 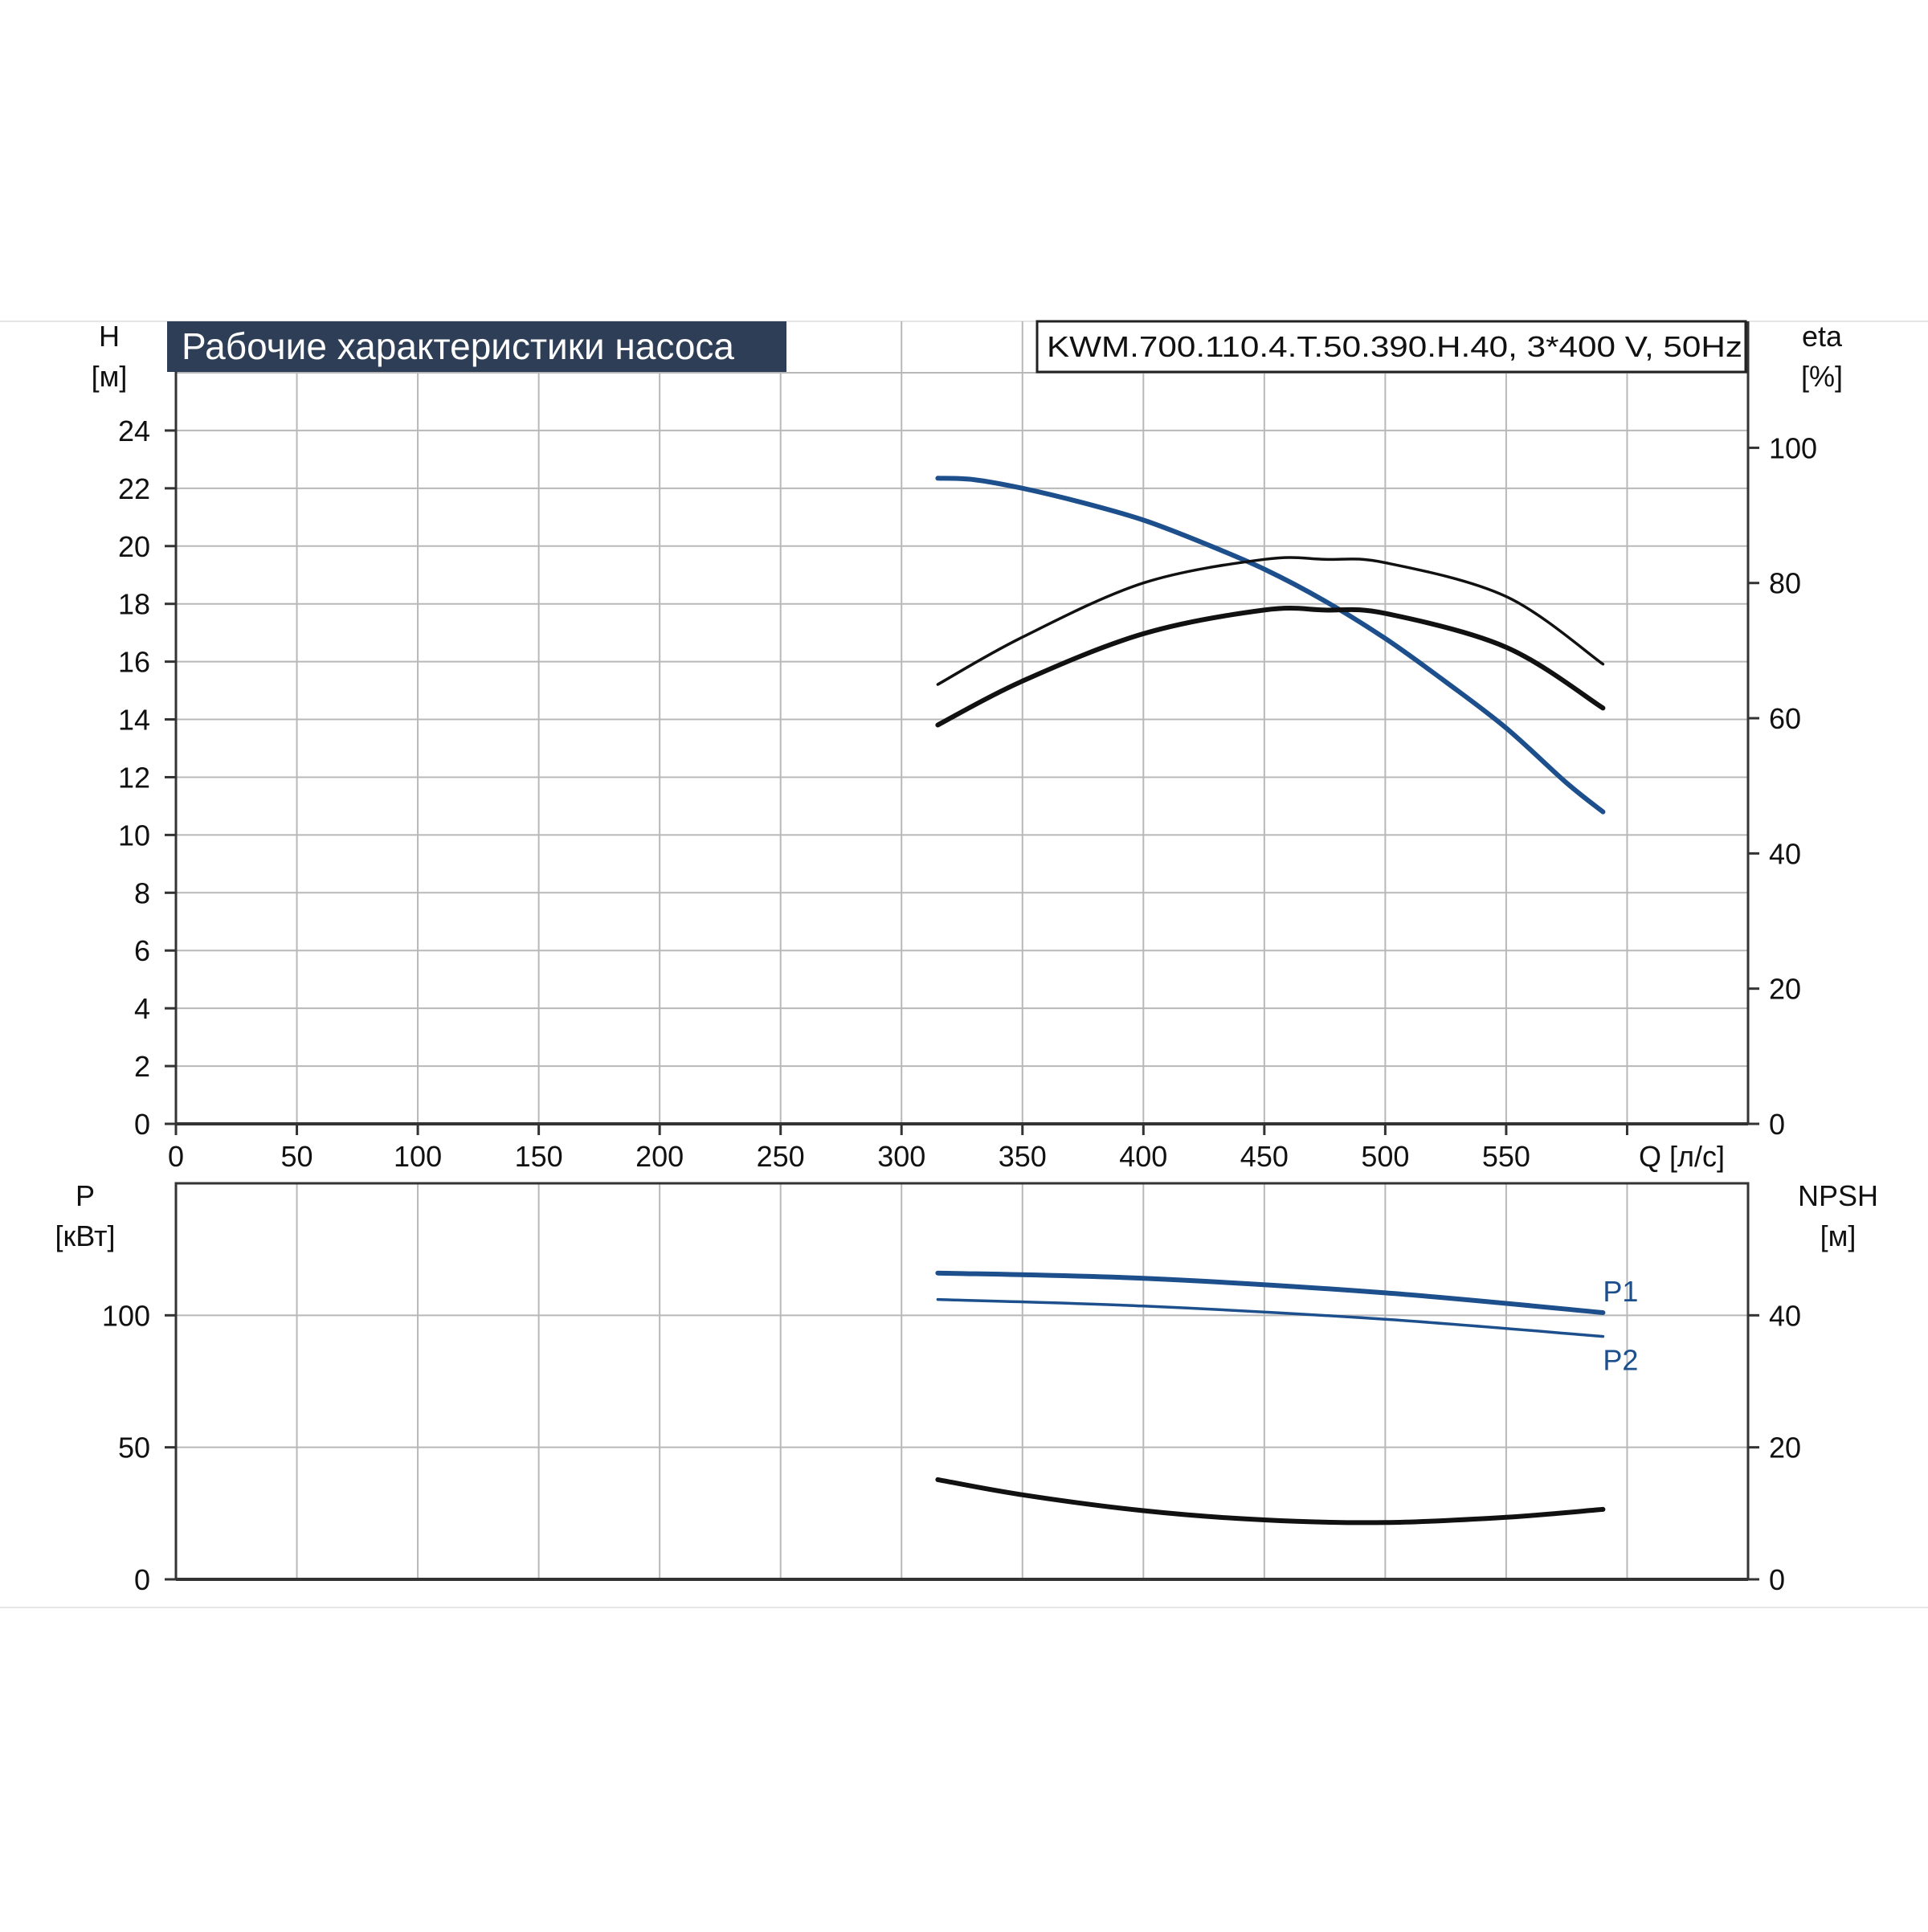 I want to click on h-axis-label: H, so click(x=109, y=336).